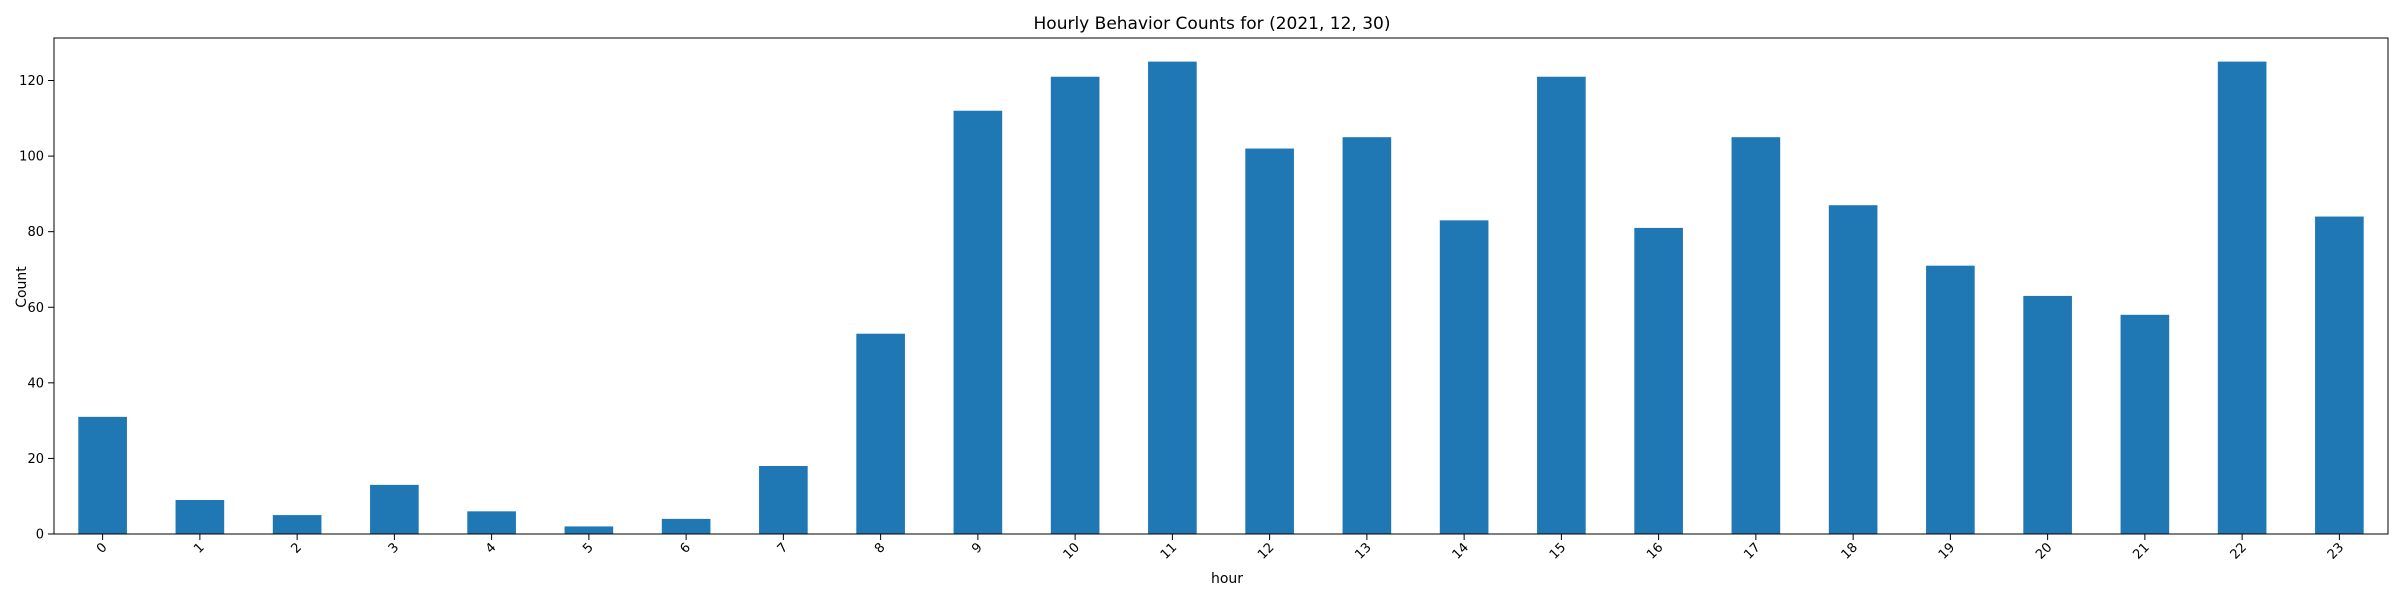 The image size is (2400, 604). What do you see at coordinates (31, 157) in the screenshot?
I see `y-tick-label: 100` at bounding box center [31, 157].